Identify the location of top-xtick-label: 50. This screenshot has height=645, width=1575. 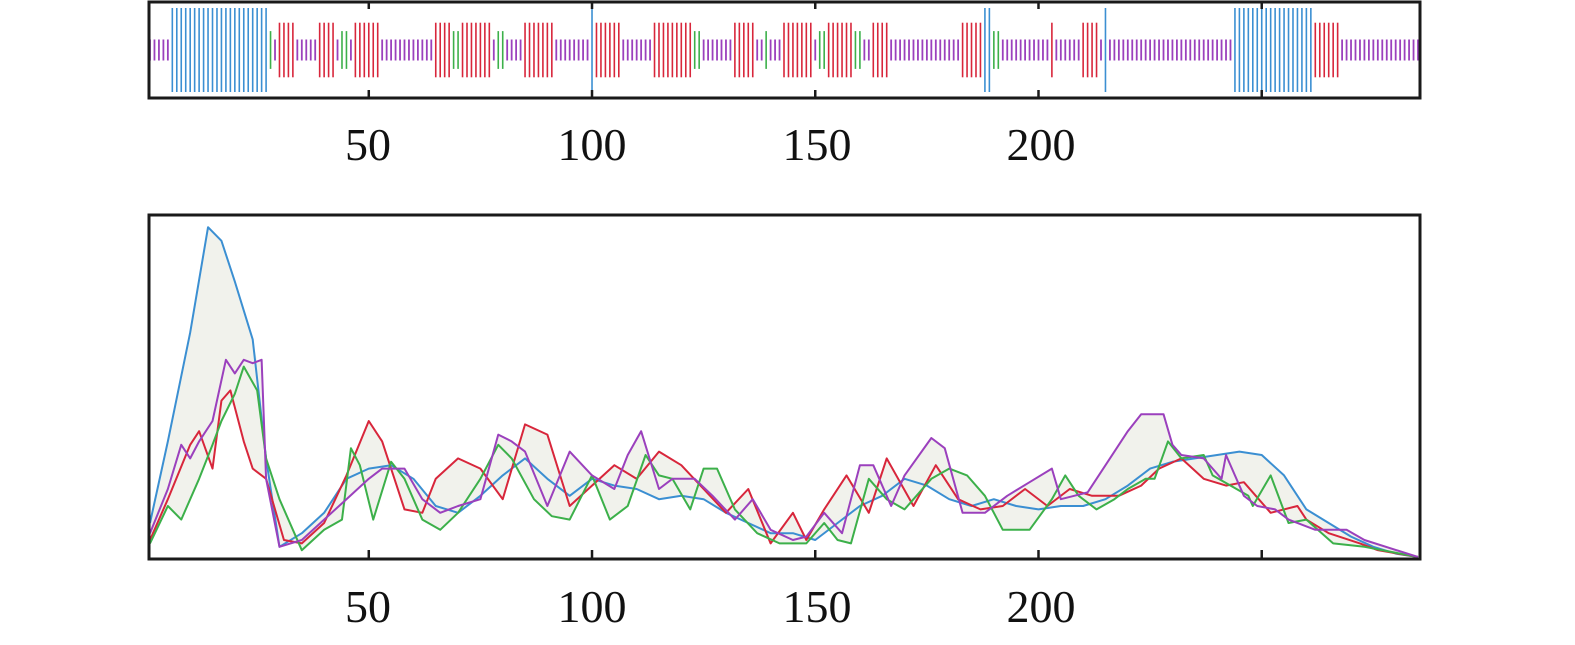
(368, 144).